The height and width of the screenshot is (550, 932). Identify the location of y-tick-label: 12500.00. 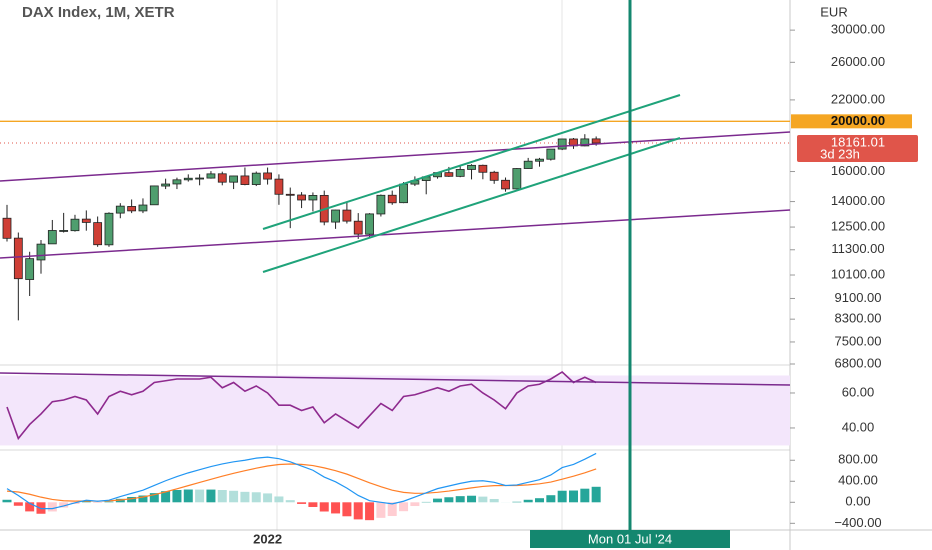
(858, 225).